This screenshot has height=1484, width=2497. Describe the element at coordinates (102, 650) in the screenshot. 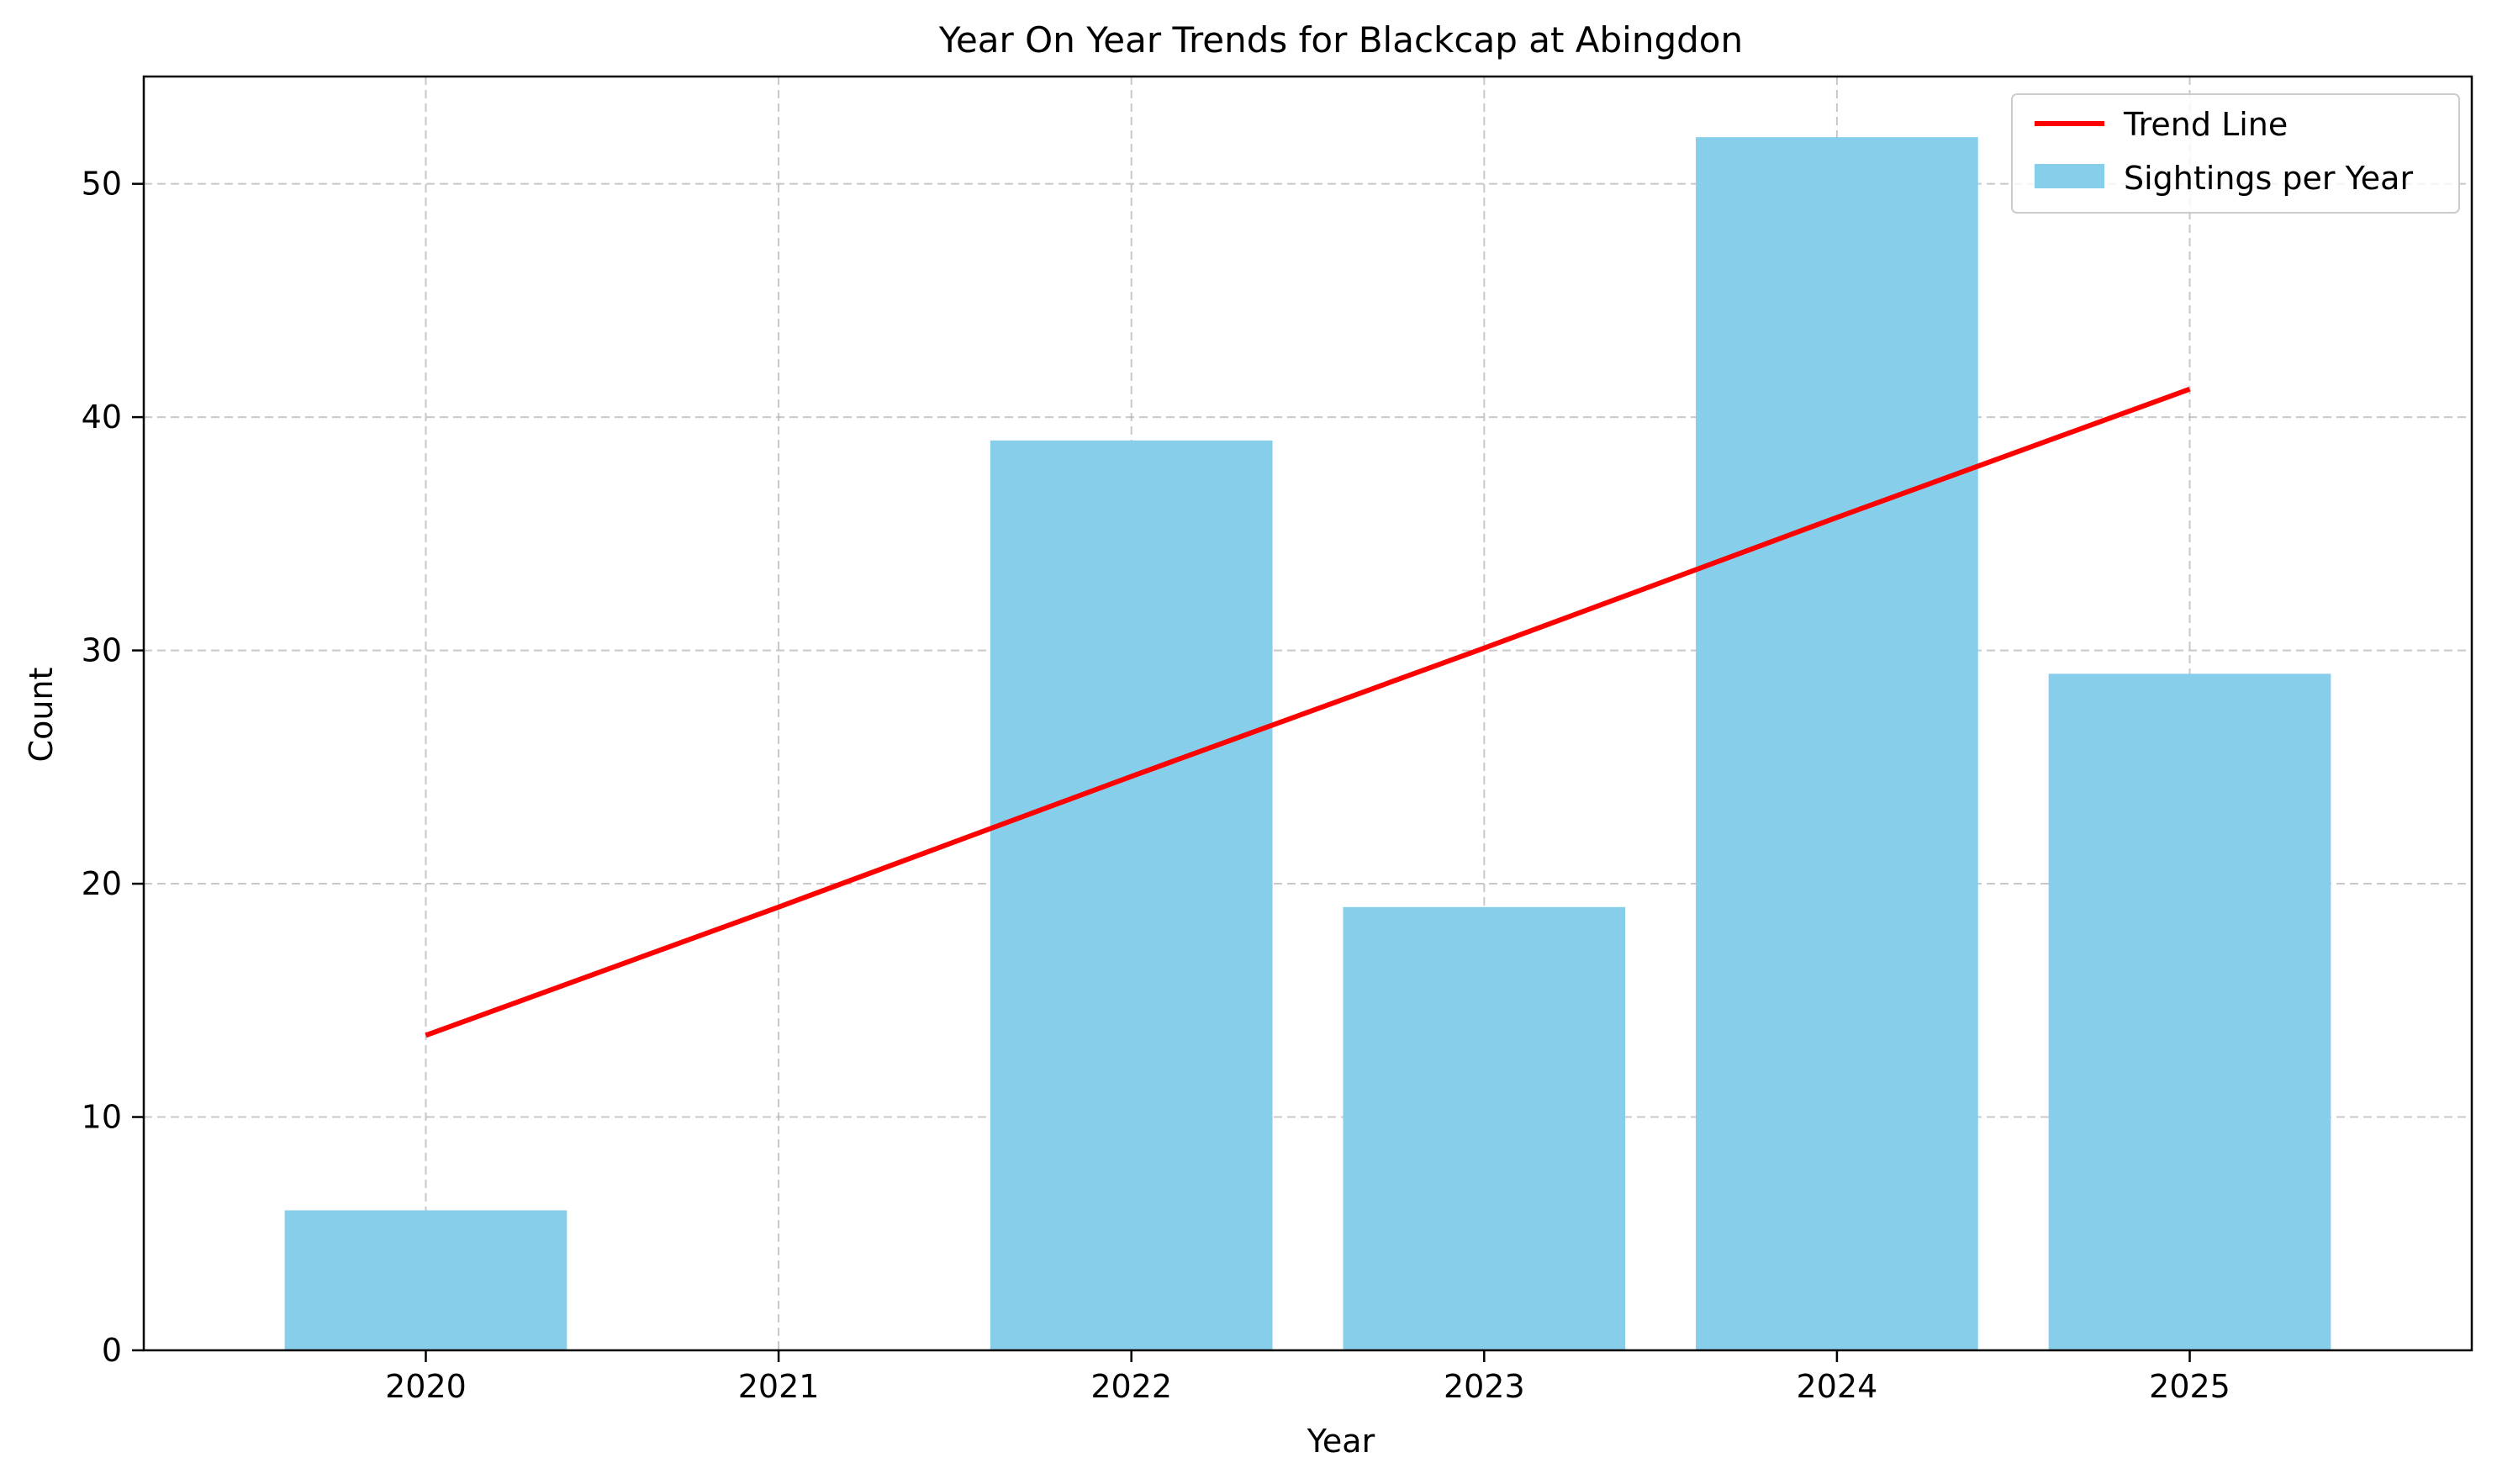

I see `y-tick-label-30: 30` at that location.